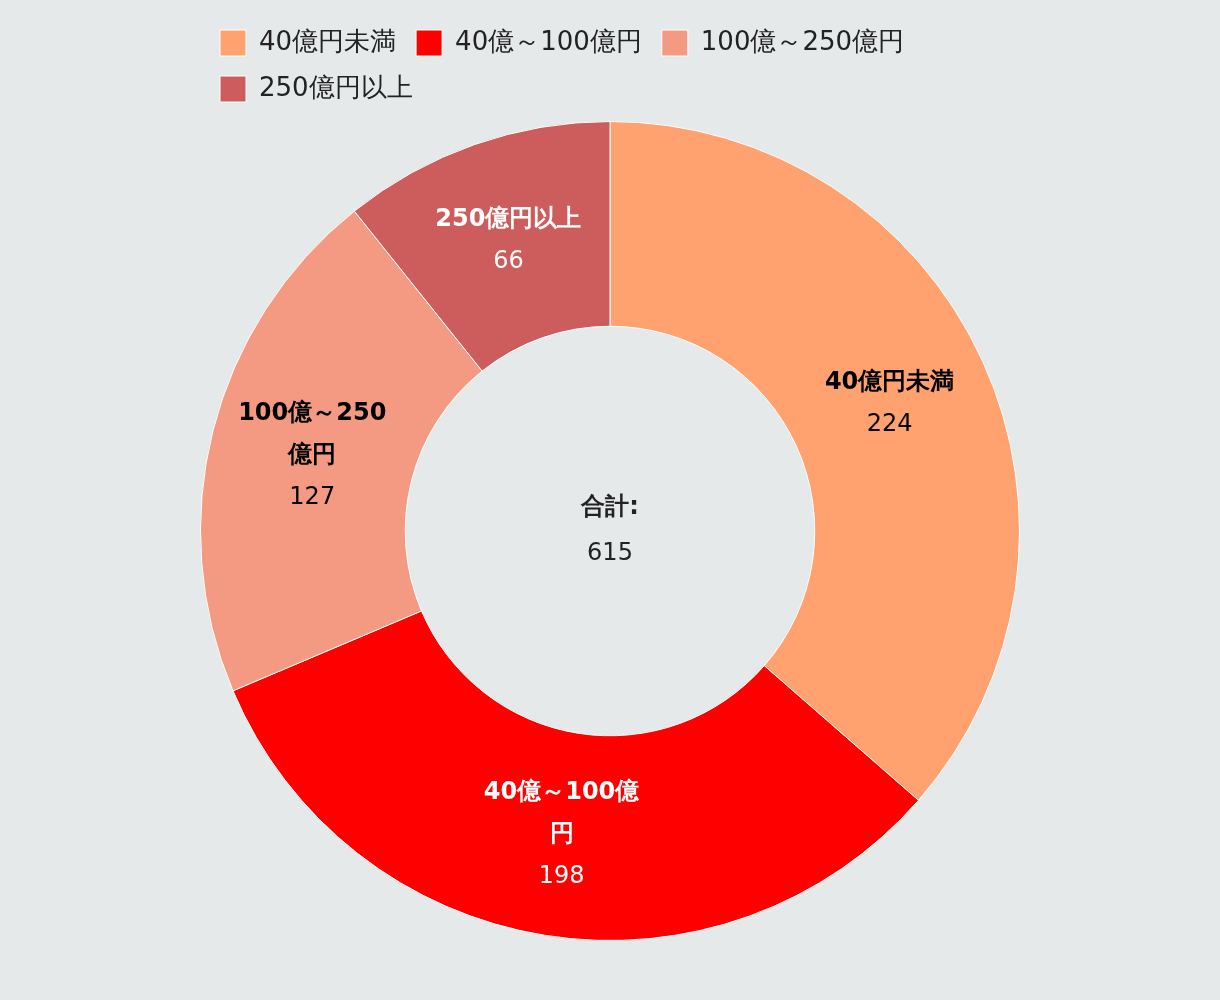 This screenshot has height=1000, width=1220. What do you see at coordinates (508, 218) in the screenshot?
I see `slice-label: 250億円以上` at bounding box center [508, 218].